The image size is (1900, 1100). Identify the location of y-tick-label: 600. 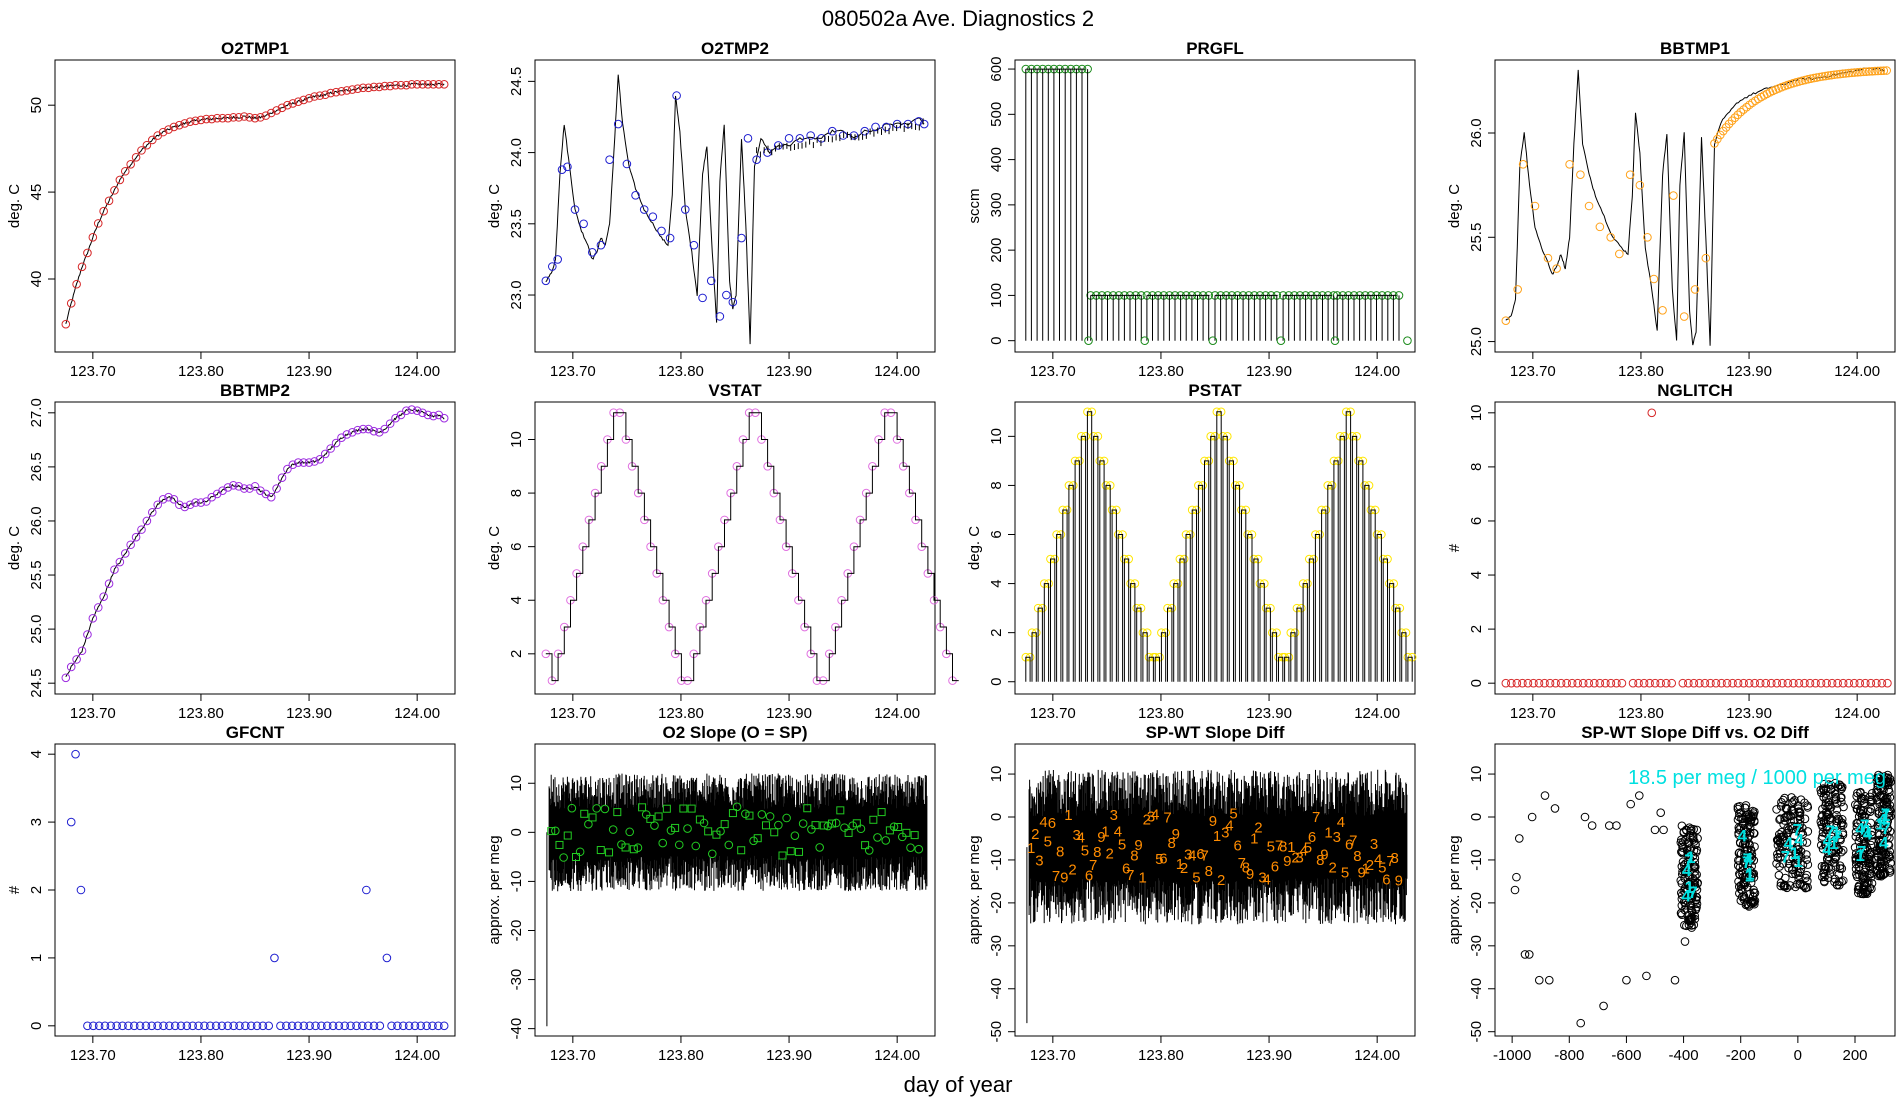
(996, 69).